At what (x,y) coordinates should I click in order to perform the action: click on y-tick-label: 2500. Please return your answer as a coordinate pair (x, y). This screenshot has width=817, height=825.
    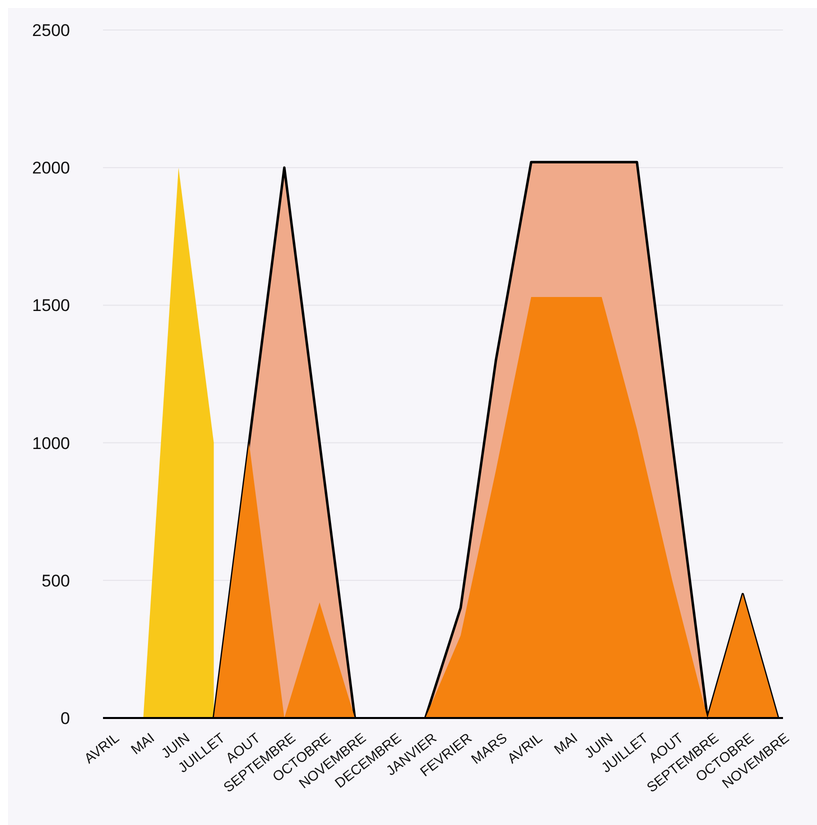
    Looking at the image, I should click on (51, 30).